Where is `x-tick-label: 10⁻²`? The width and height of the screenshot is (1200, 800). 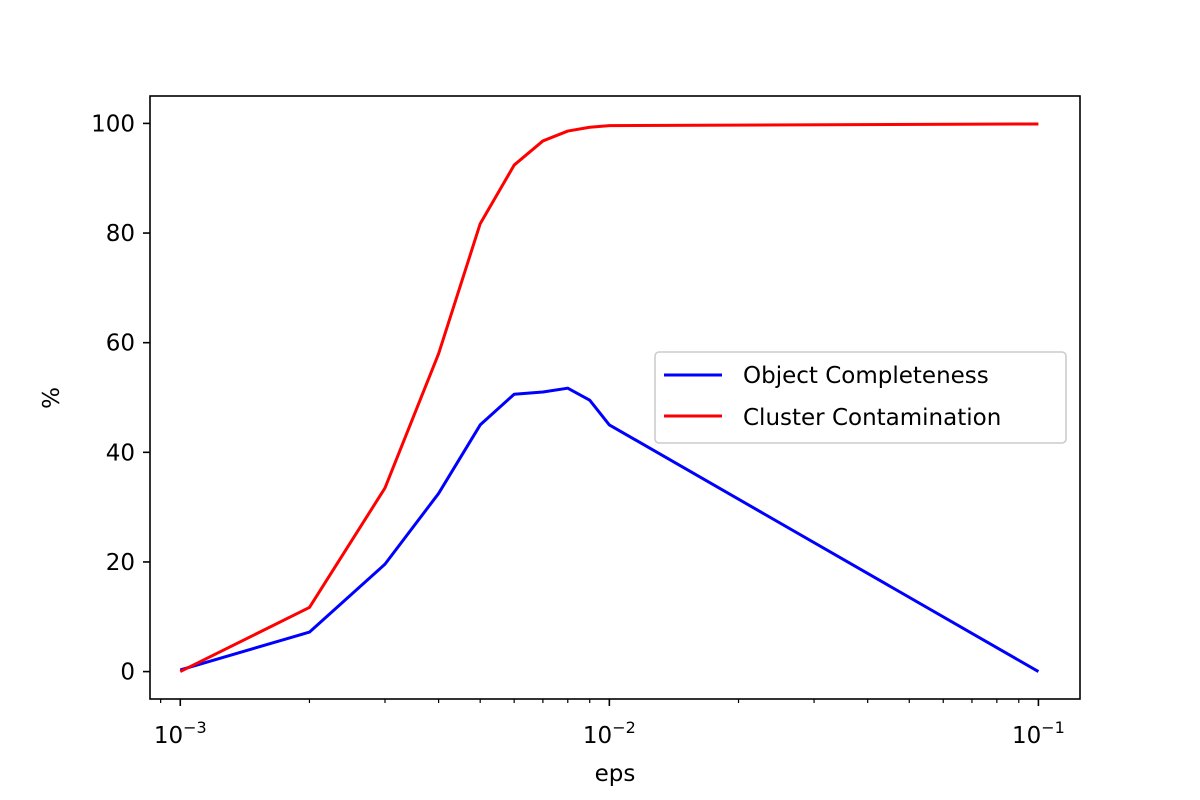 x-tick-label: 10⁻² is located at coordinates (609, 733).